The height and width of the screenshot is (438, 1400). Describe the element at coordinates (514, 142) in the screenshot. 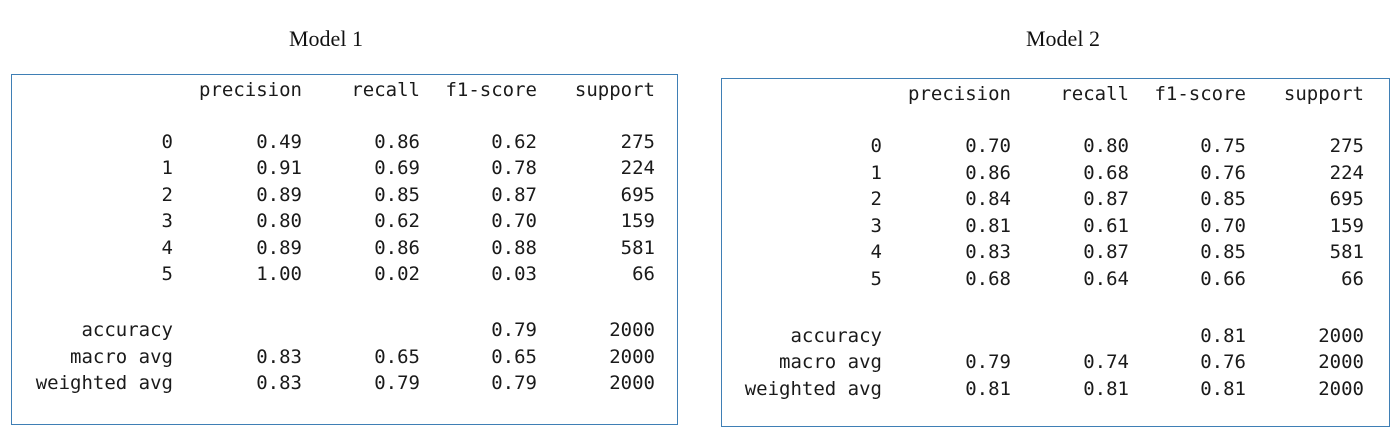

I see `metric-value-f1: 0.62` at that location.